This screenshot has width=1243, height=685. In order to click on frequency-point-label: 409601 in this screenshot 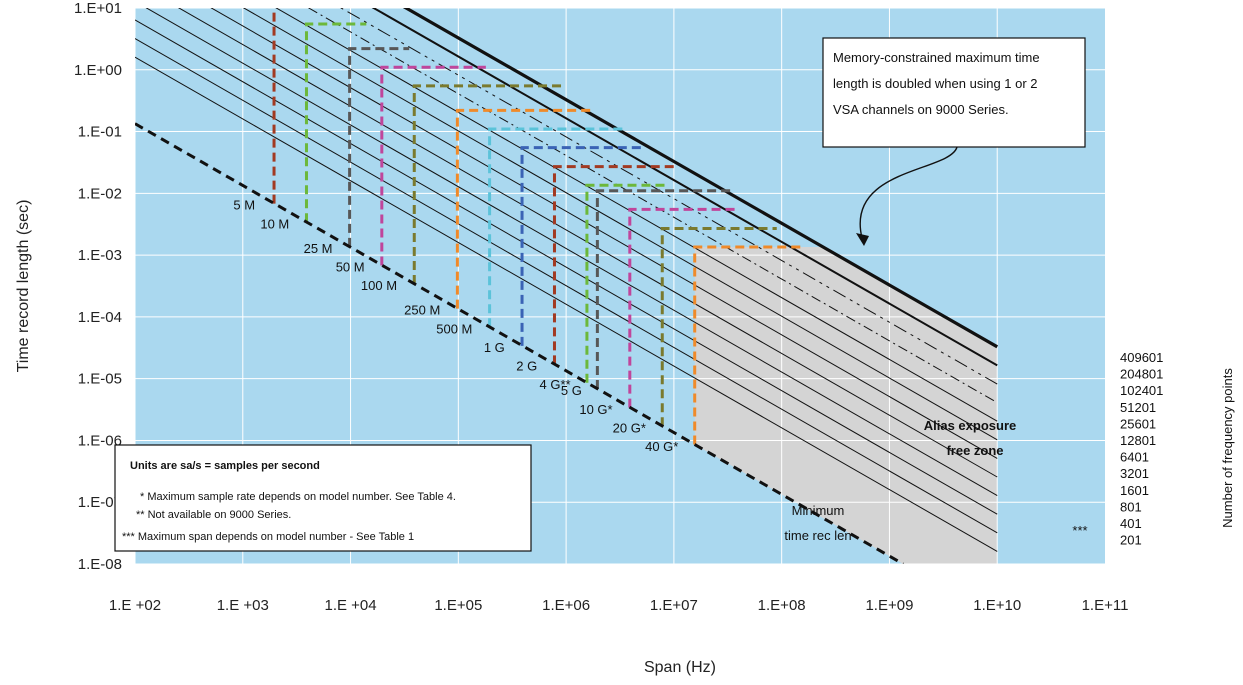, I will do `click(1141, 357)`.